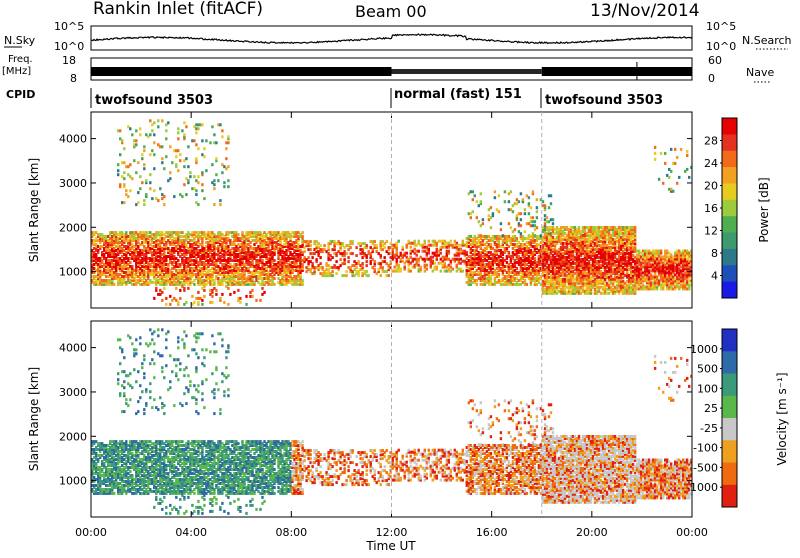 This screenshot has height=558, width=800. I want to click on nsky-tick-top: 10^5, so click(69, 26).